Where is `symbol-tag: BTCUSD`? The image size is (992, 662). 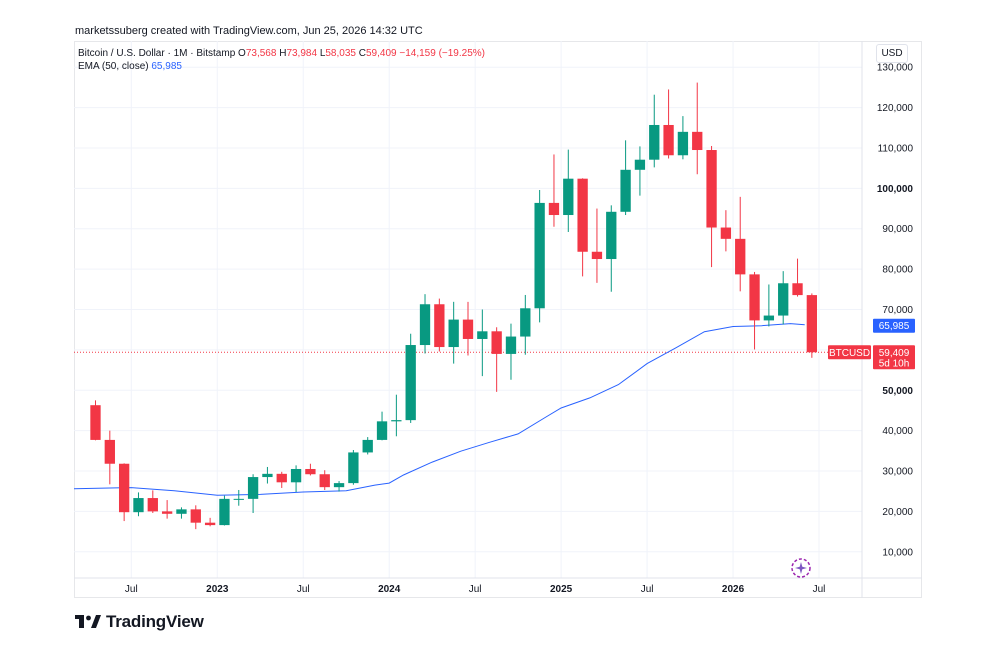
symbol-tag: BTCUSD is located at coordinates (849, 353).